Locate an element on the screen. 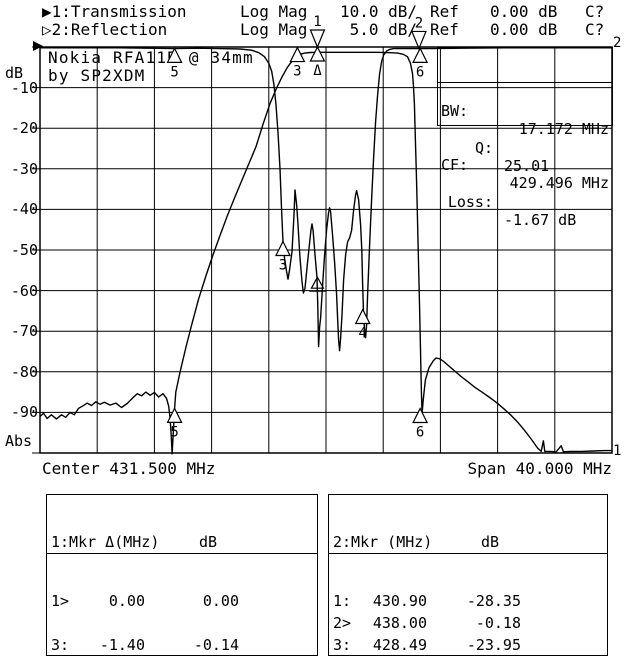 Image resolution: width=640 pixels, height=659 pixels. trace2-inactive-arrow-icon: ▷ is located at coordinates (47, 29).